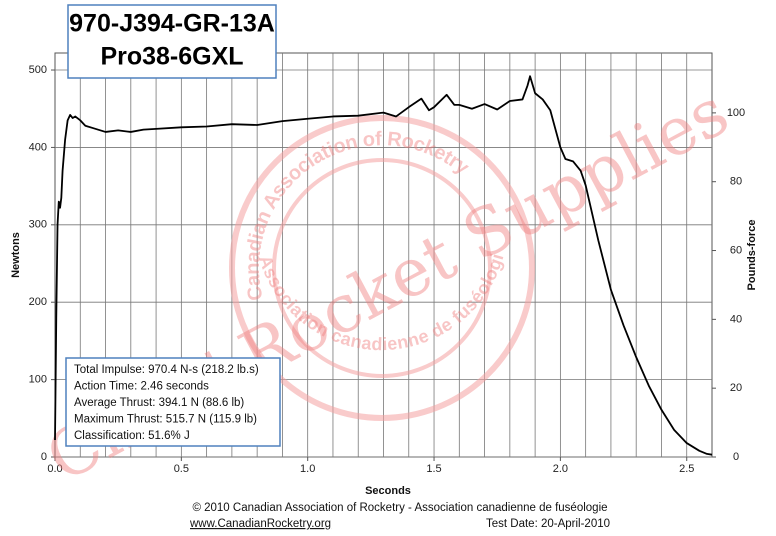 The image size is (776, 536). What do you see at coordinates (736, 182) in the screenshot?
I see `y2-tick-label: 80` at bounding box center [736, 182].